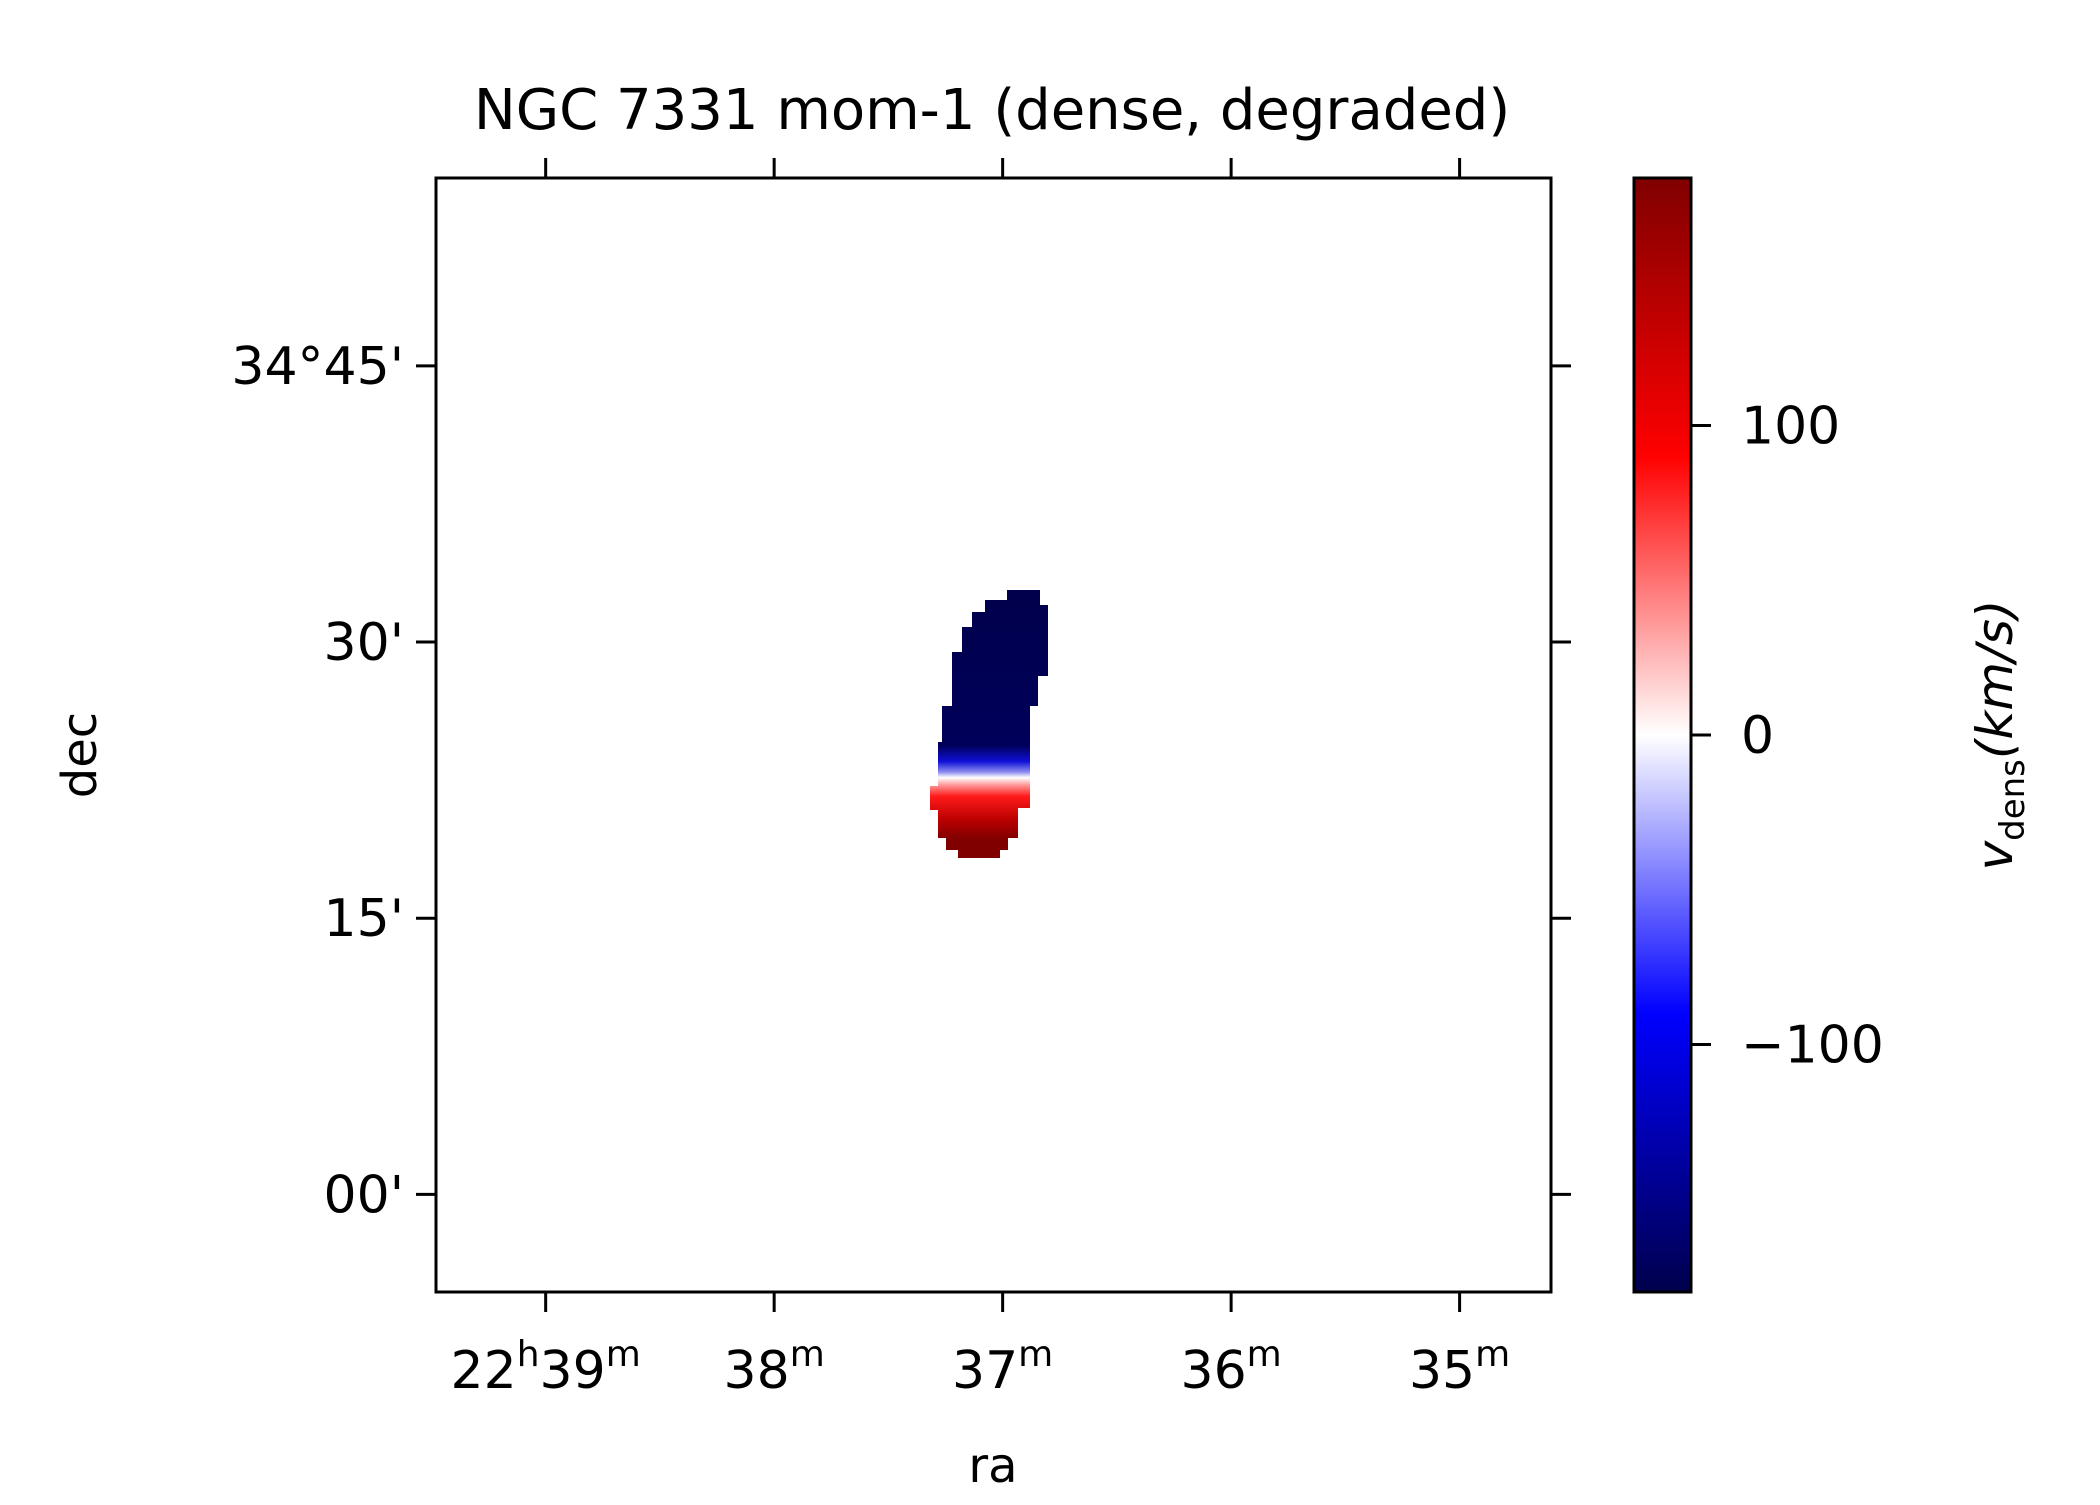  I want to click on colorbar-label: vdens(km/s), so click(1999, 735).